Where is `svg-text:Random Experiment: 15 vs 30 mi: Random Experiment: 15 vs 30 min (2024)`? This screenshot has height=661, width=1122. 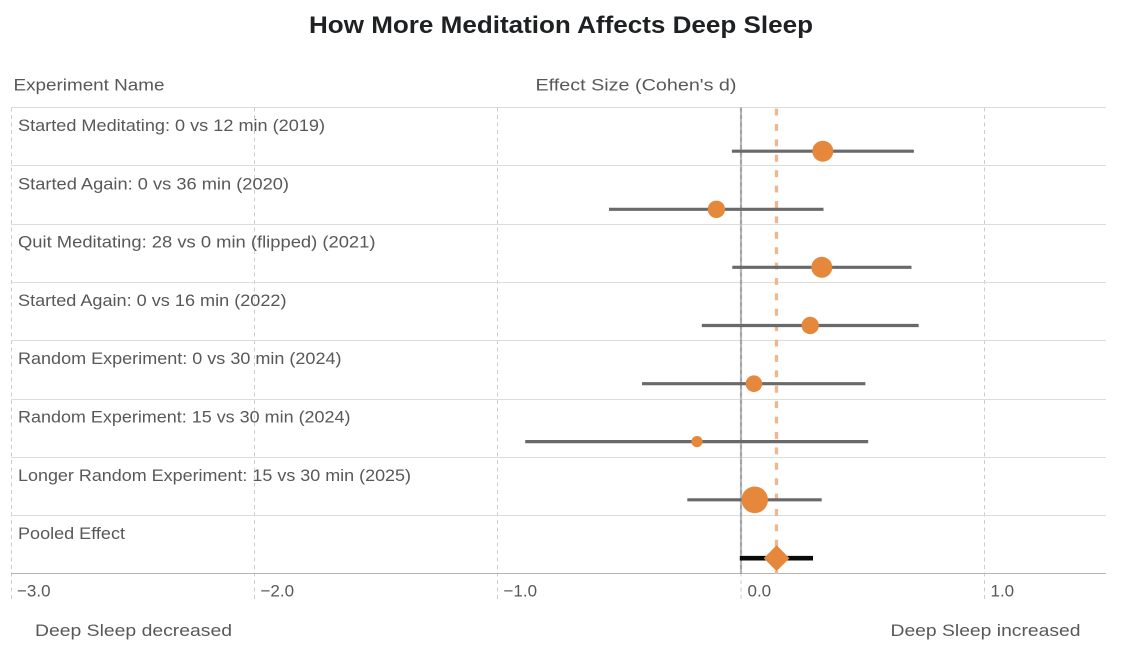 svg-text:Random Experiment: 15 vs 30 mi: Random Experiment: 15 vs 30 min (2024) is located at coordinates (184, 417).